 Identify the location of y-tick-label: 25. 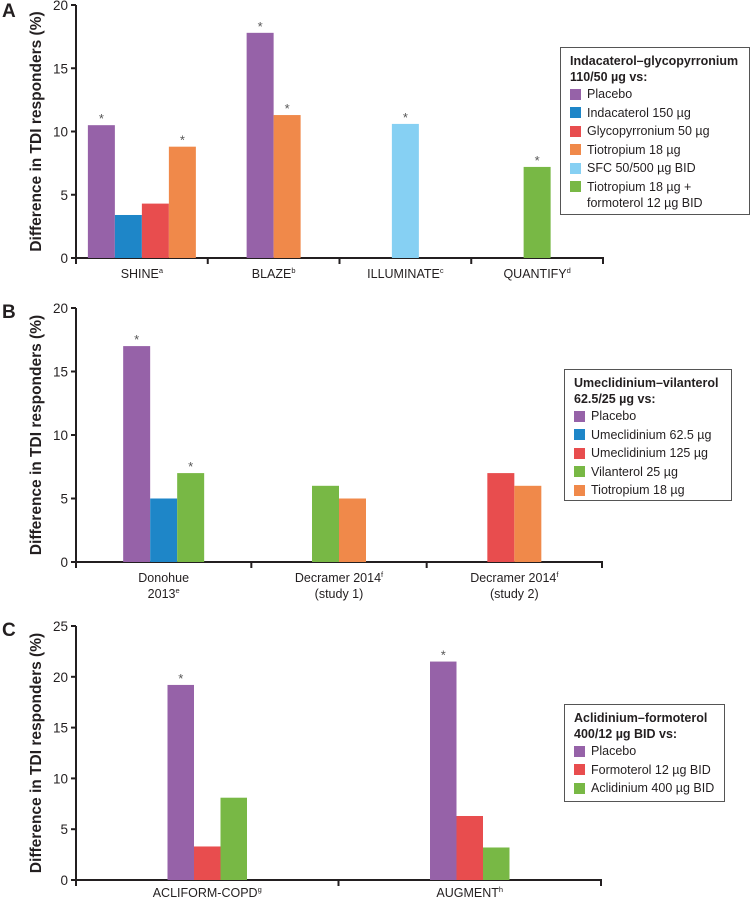
(60, 626).